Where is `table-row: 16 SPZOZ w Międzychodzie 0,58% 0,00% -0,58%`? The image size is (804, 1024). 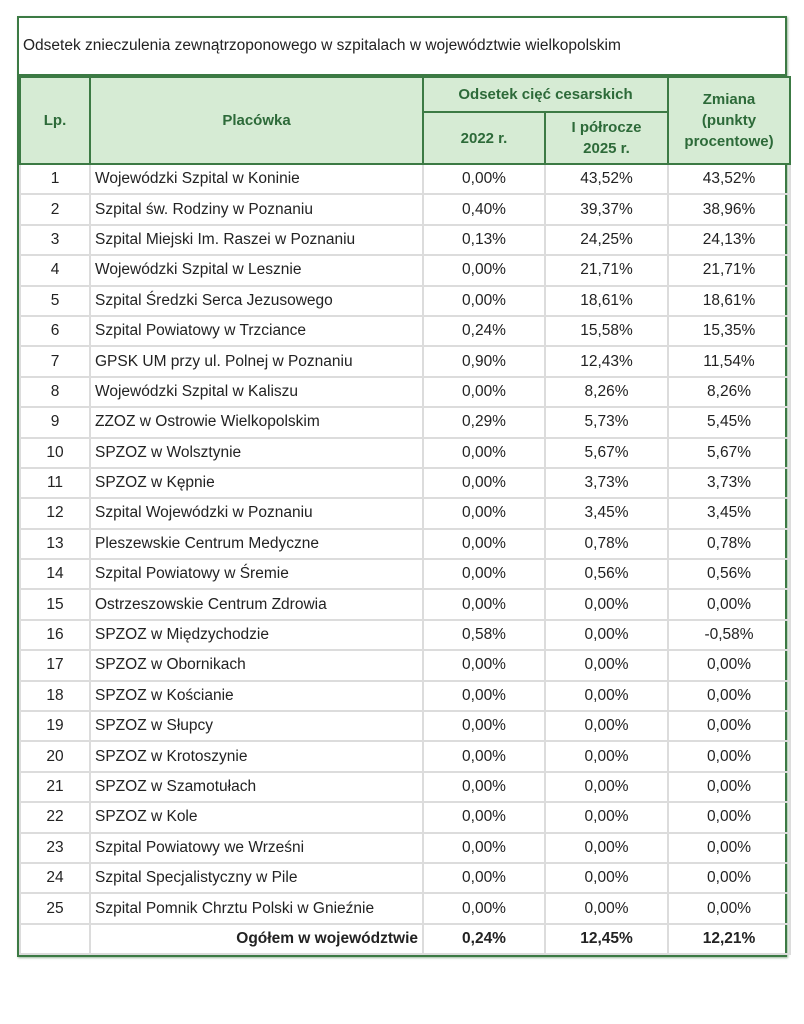 table-row: 16 SPZOZ w Międzychodzie 0,58% 0,00% -0,58% is located at coordinates (405, 635).